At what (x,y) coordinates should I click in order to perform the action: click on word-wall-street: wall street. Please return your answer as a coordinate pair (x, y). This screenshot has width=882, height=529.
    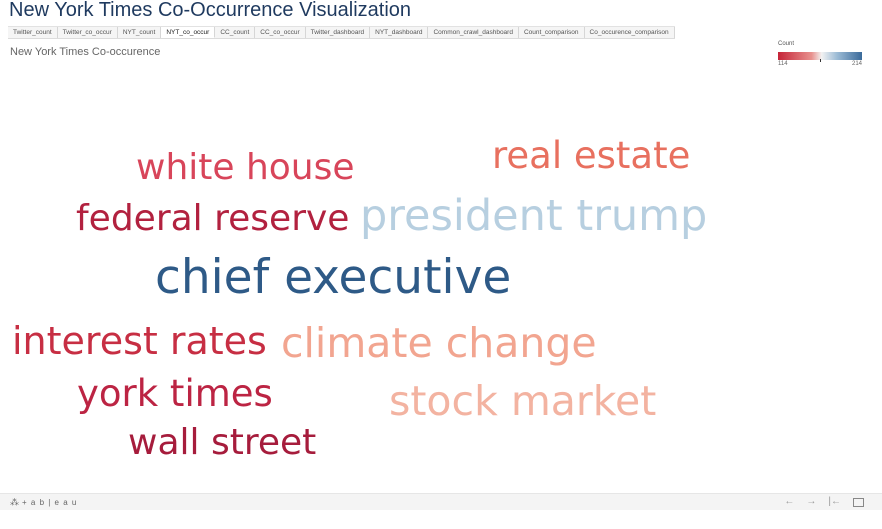
    Looking at the image, I should click on (222, 442).